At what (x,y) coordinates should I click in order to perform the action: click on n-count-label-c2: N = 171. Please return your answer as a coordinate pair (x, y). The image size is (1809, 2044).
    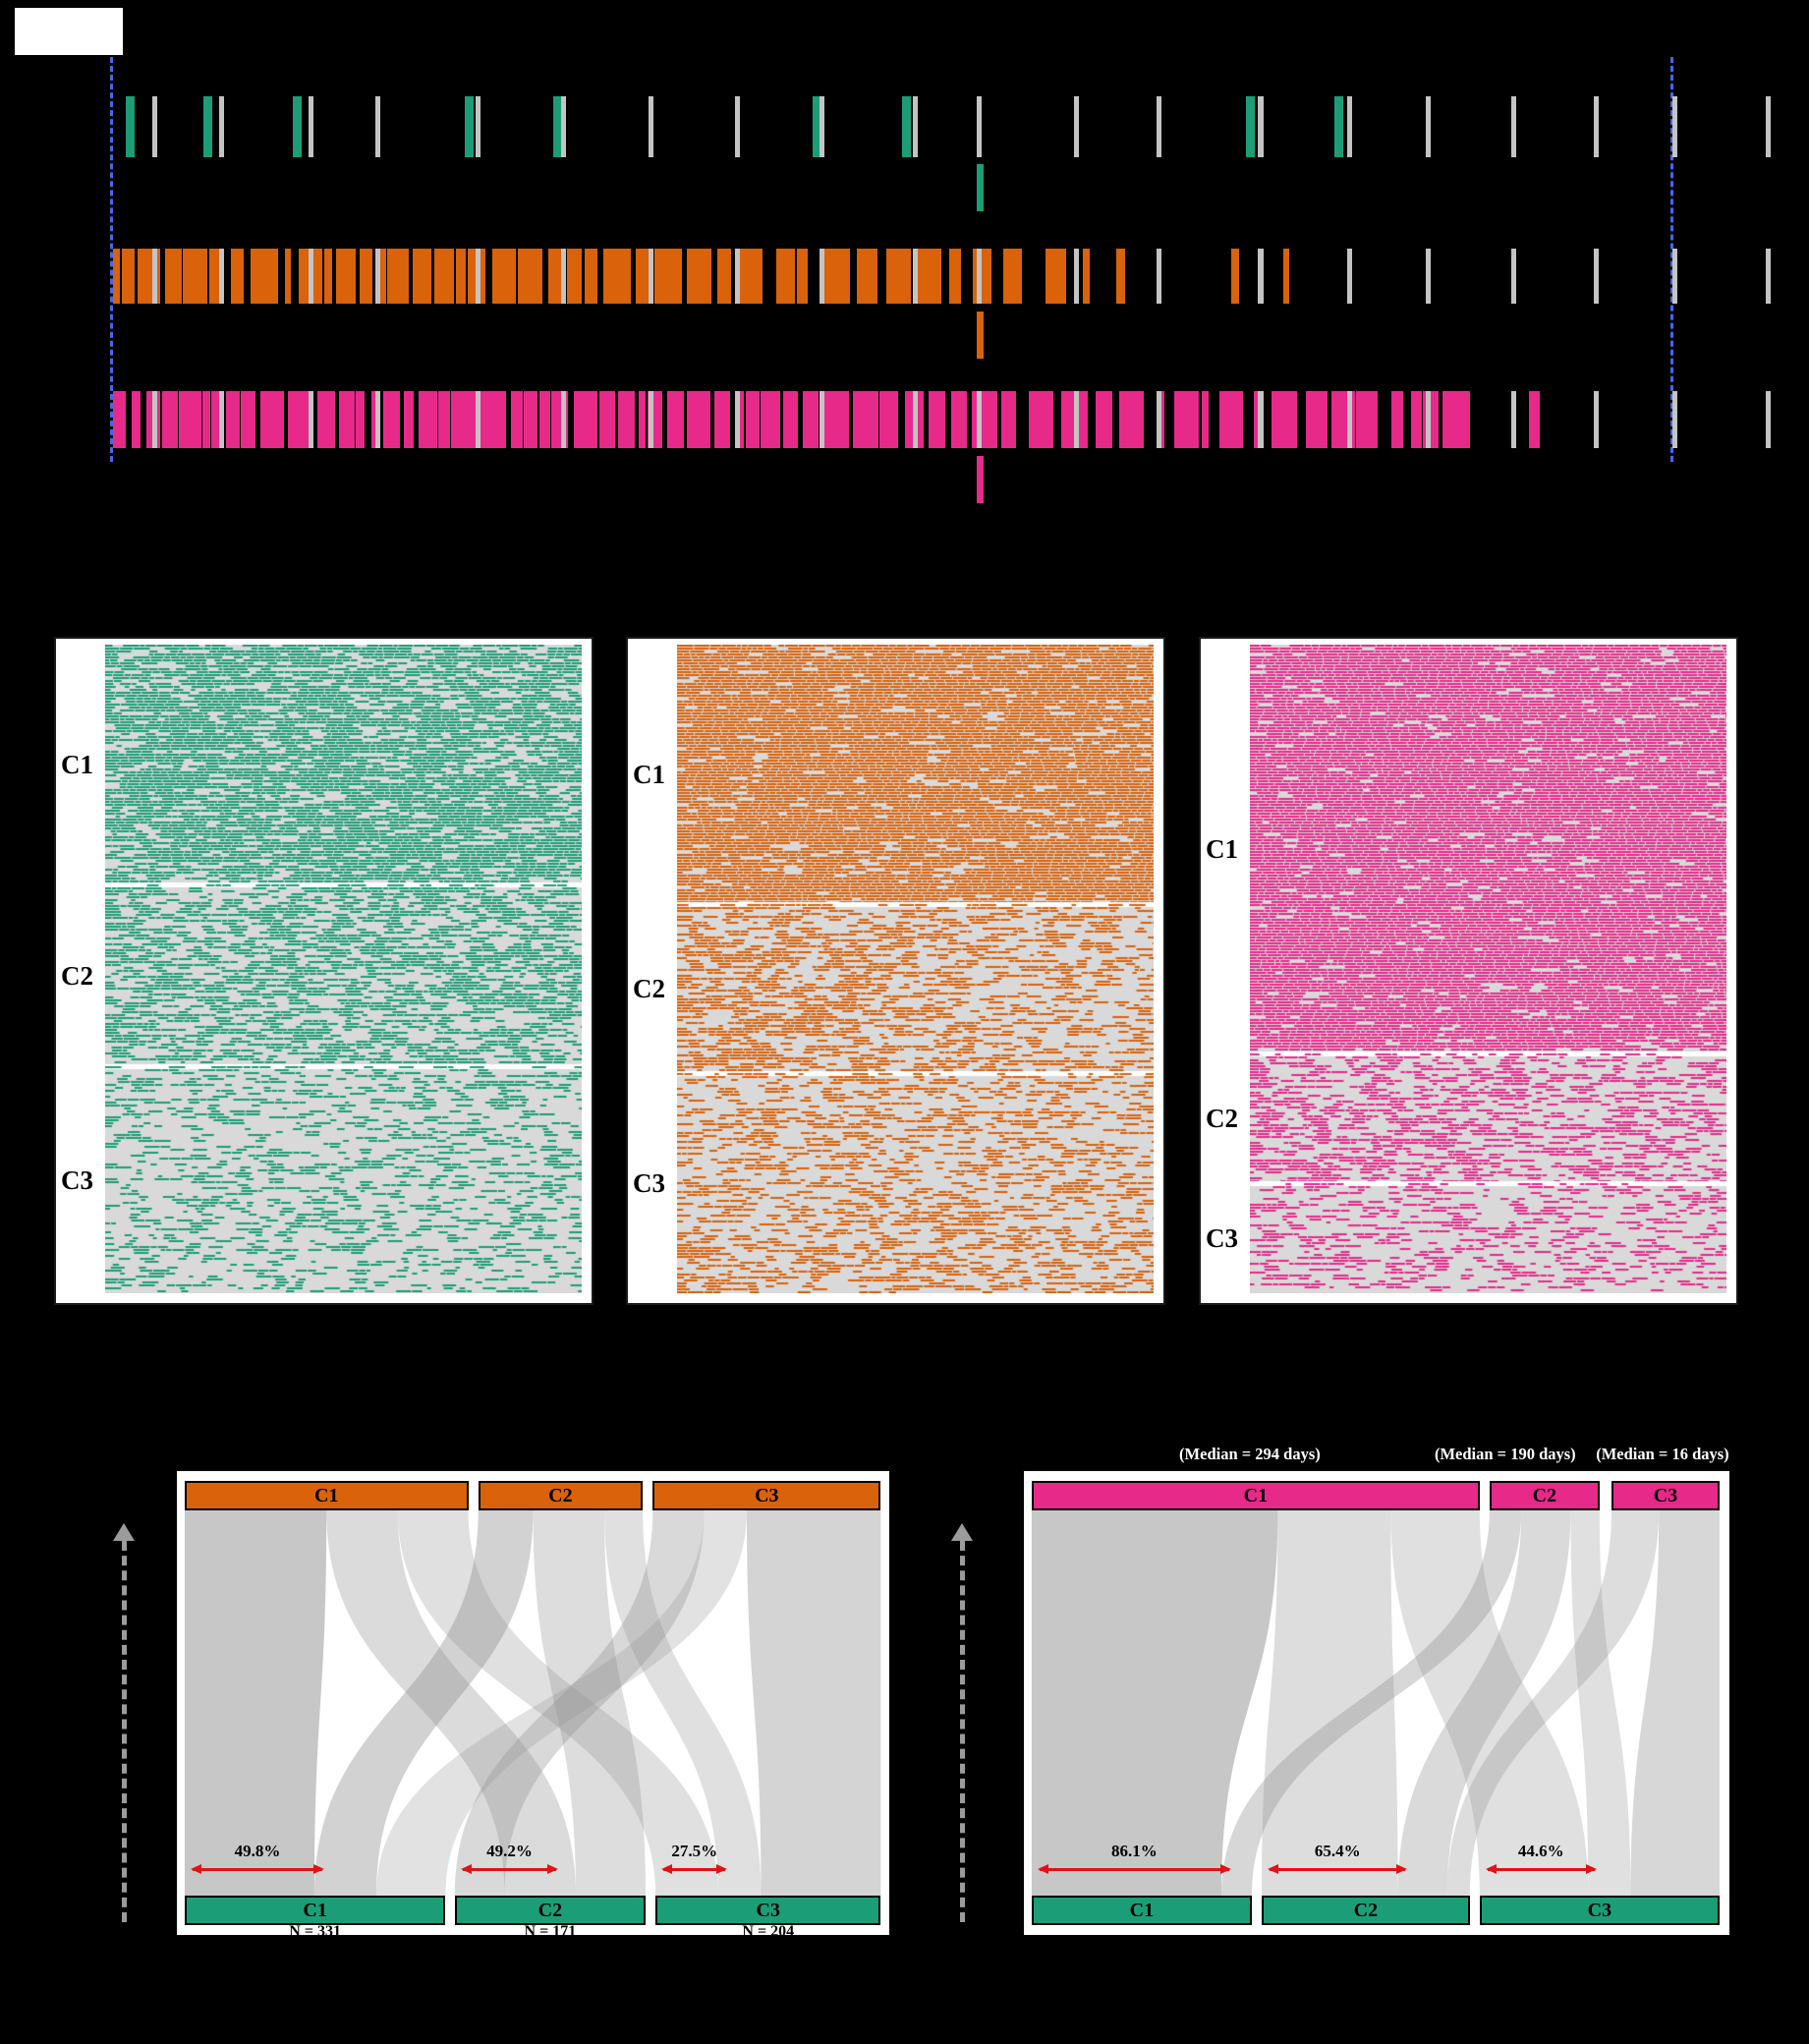
    Looking at the image, I should click on (550, 1930).